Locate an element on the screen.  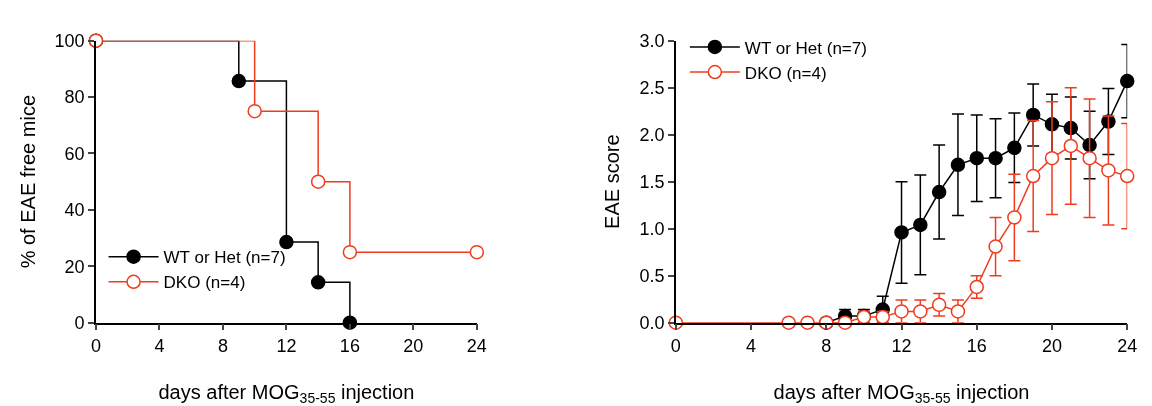
y-tick-label: 2.0 is located at coordinates (652, 134).